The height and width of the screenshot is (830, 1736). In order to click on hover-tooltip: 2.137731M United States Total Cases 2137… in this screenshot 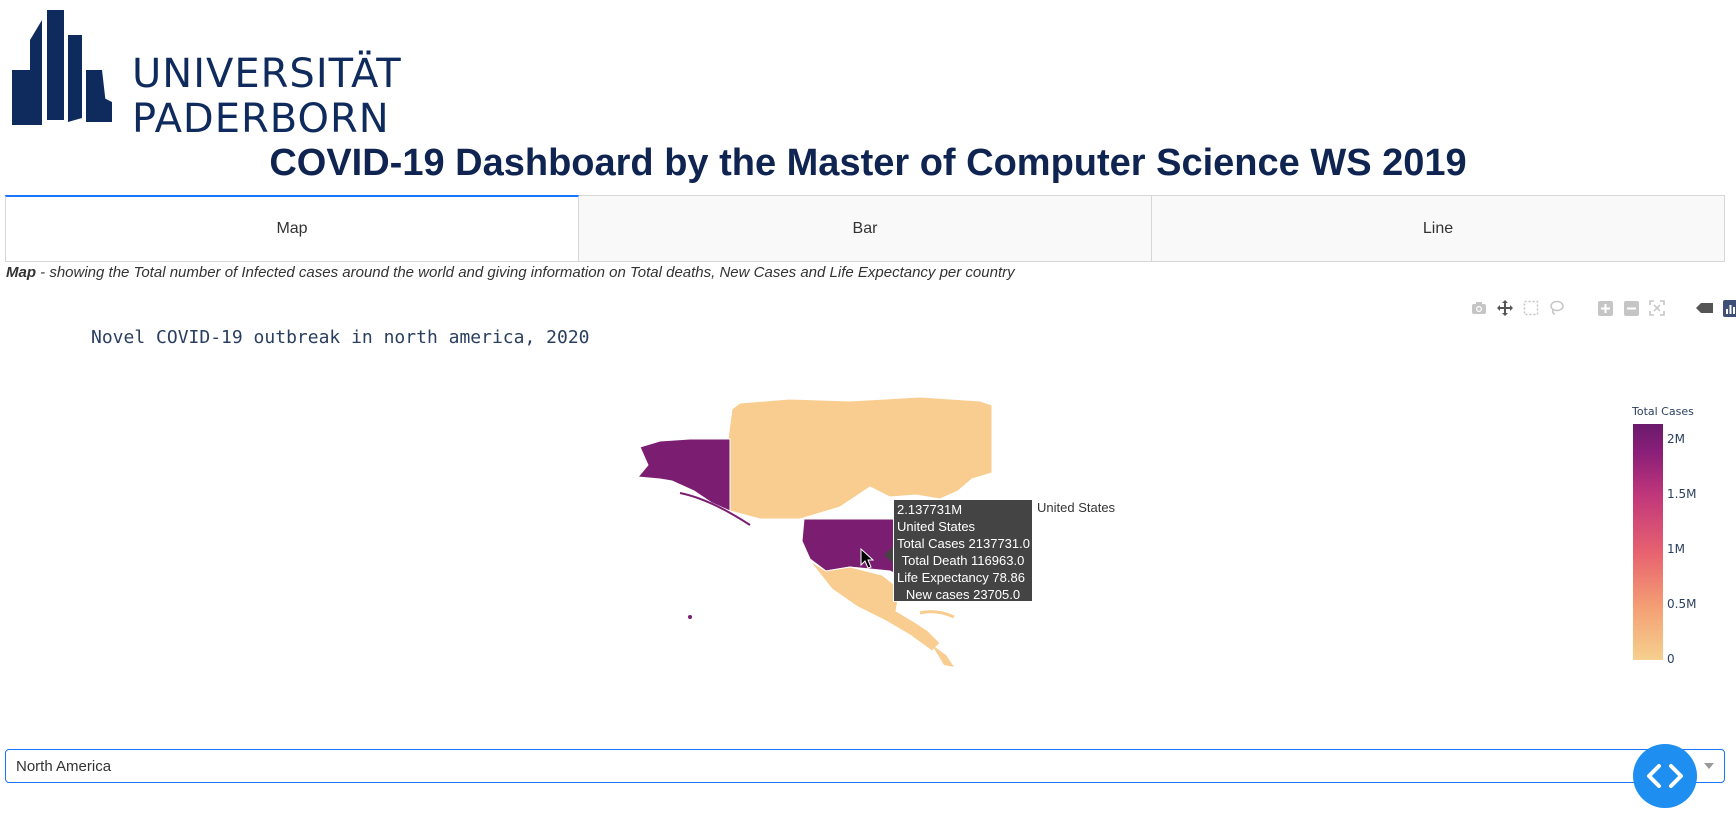, I will do `click(963, 550)`.